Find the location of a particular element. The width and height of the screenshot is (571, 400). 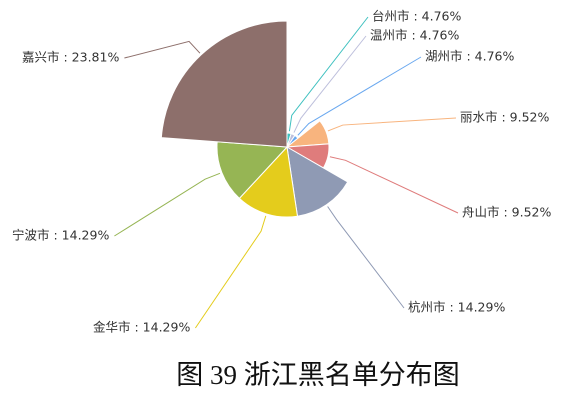

data-label: 台州市 : 4.76% is located at coordinates (416, 16).